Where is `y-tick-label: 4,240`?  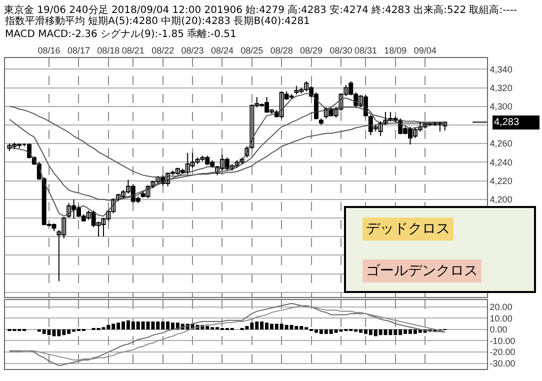
y-tick-label: 4,240 is located at coordinates (501, 162).